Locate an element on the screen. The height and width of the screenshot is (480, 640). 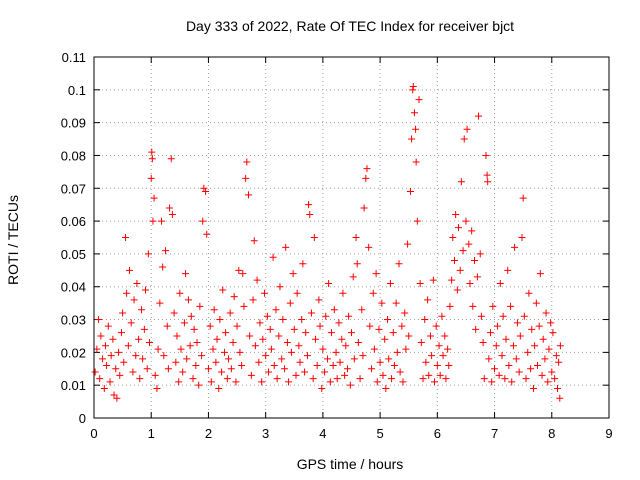
y-tick-label: 0.11 is located at coordinates (74, 57).